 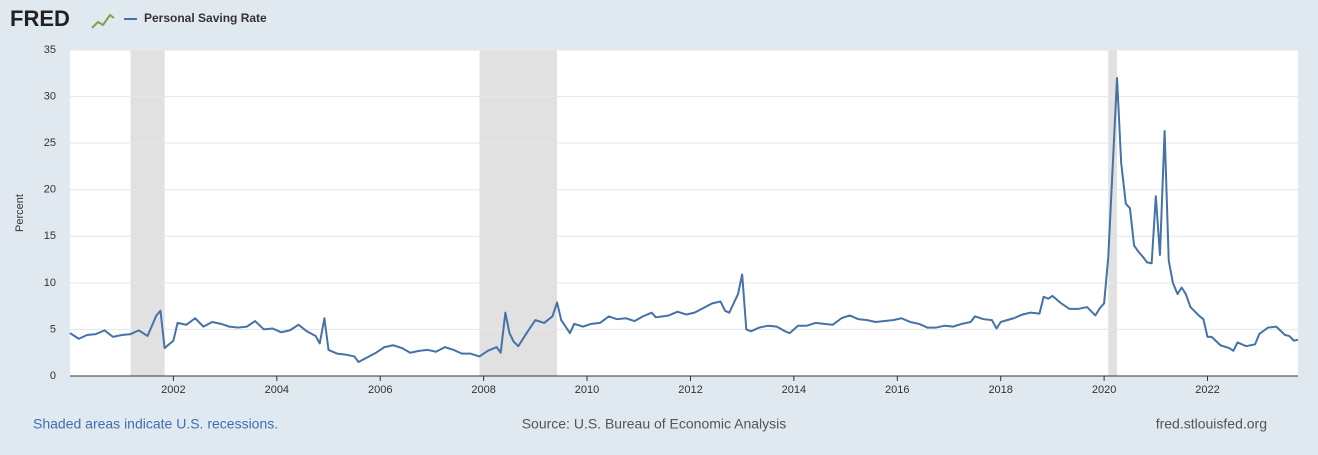 I want to click on y-tick-label: 0, so click(x=53, y=376).